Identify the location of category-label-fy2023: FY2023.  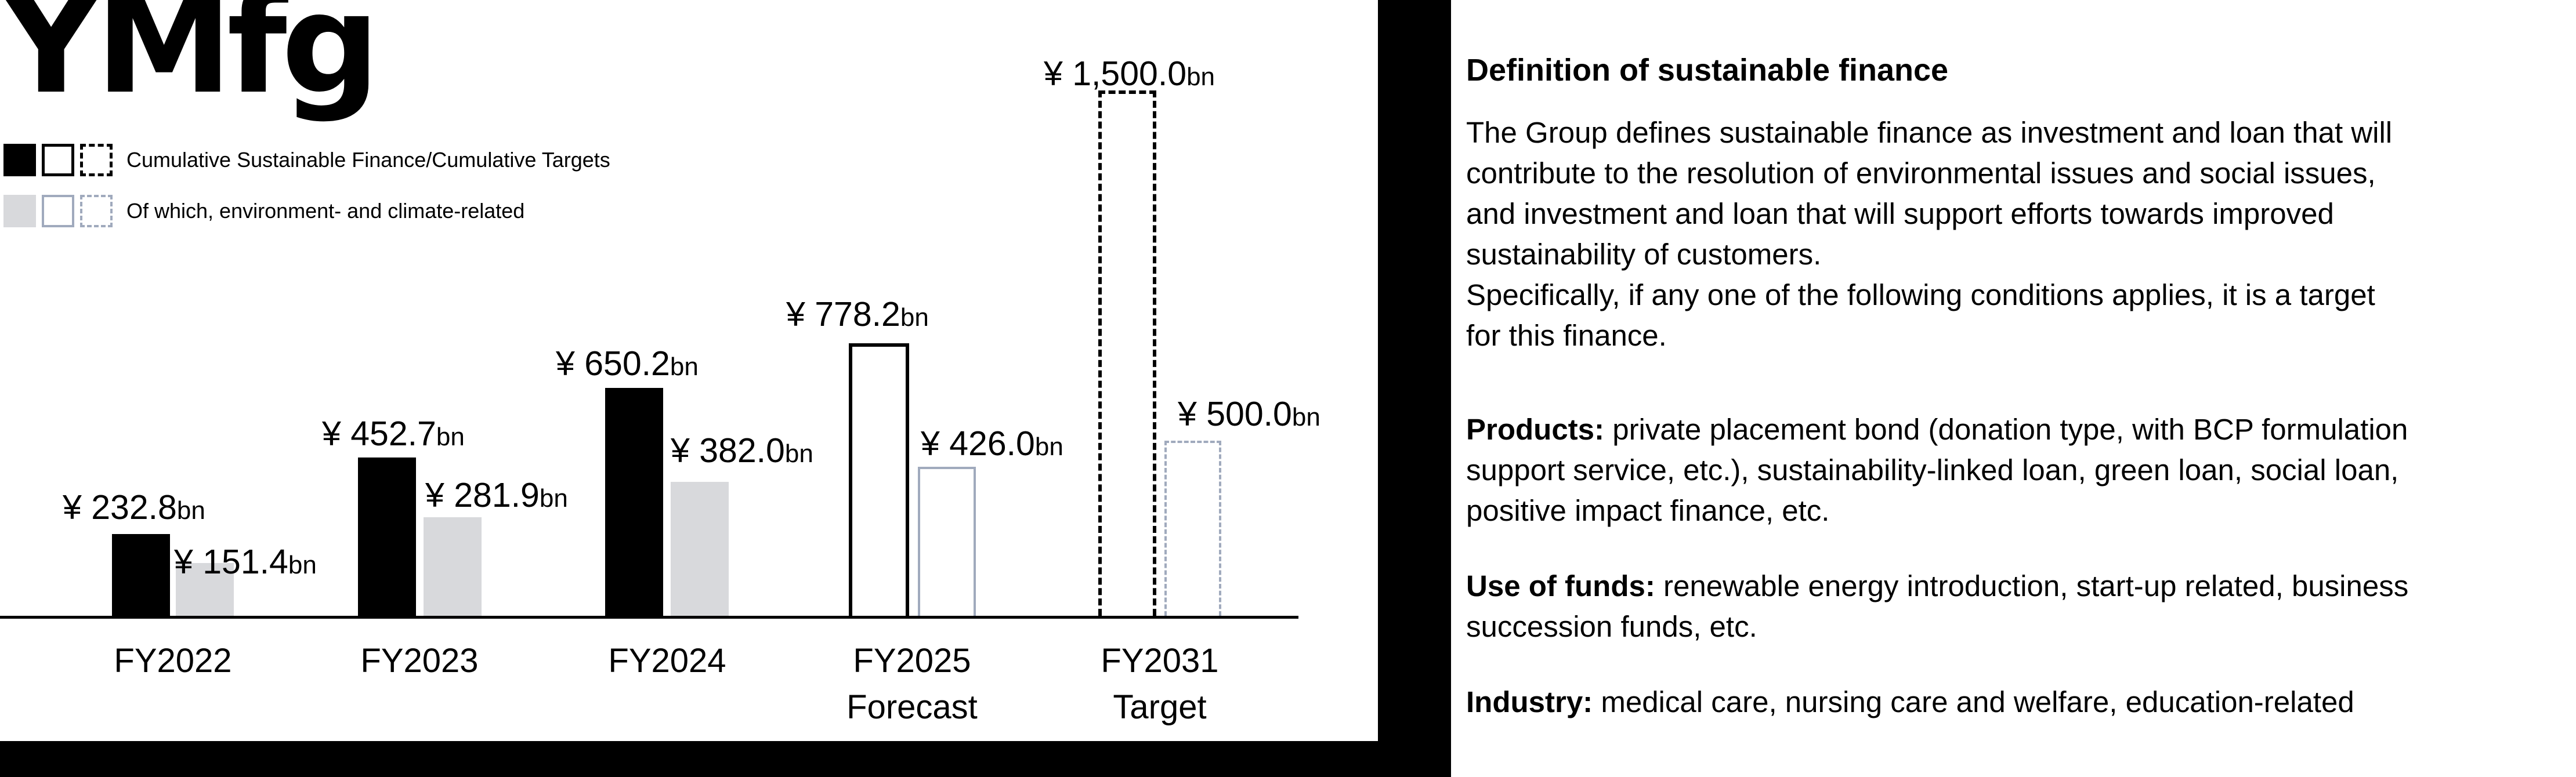
(419, 661).